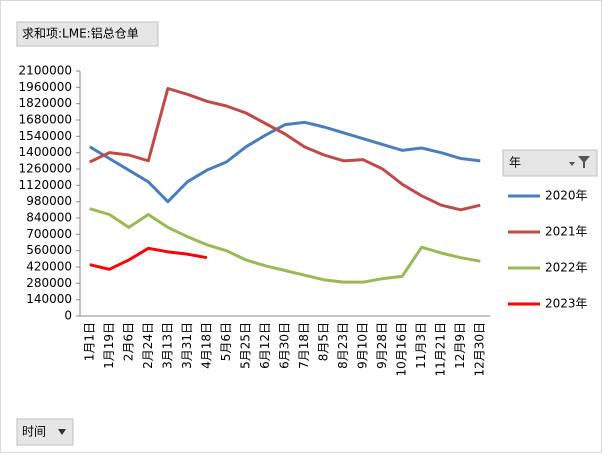 The width and height of the screenshot is (603, 454). What do you see at coordinates (62, 432) in the screenshot?
I see `dropdown-arrow` at bounding box center [62, 432].